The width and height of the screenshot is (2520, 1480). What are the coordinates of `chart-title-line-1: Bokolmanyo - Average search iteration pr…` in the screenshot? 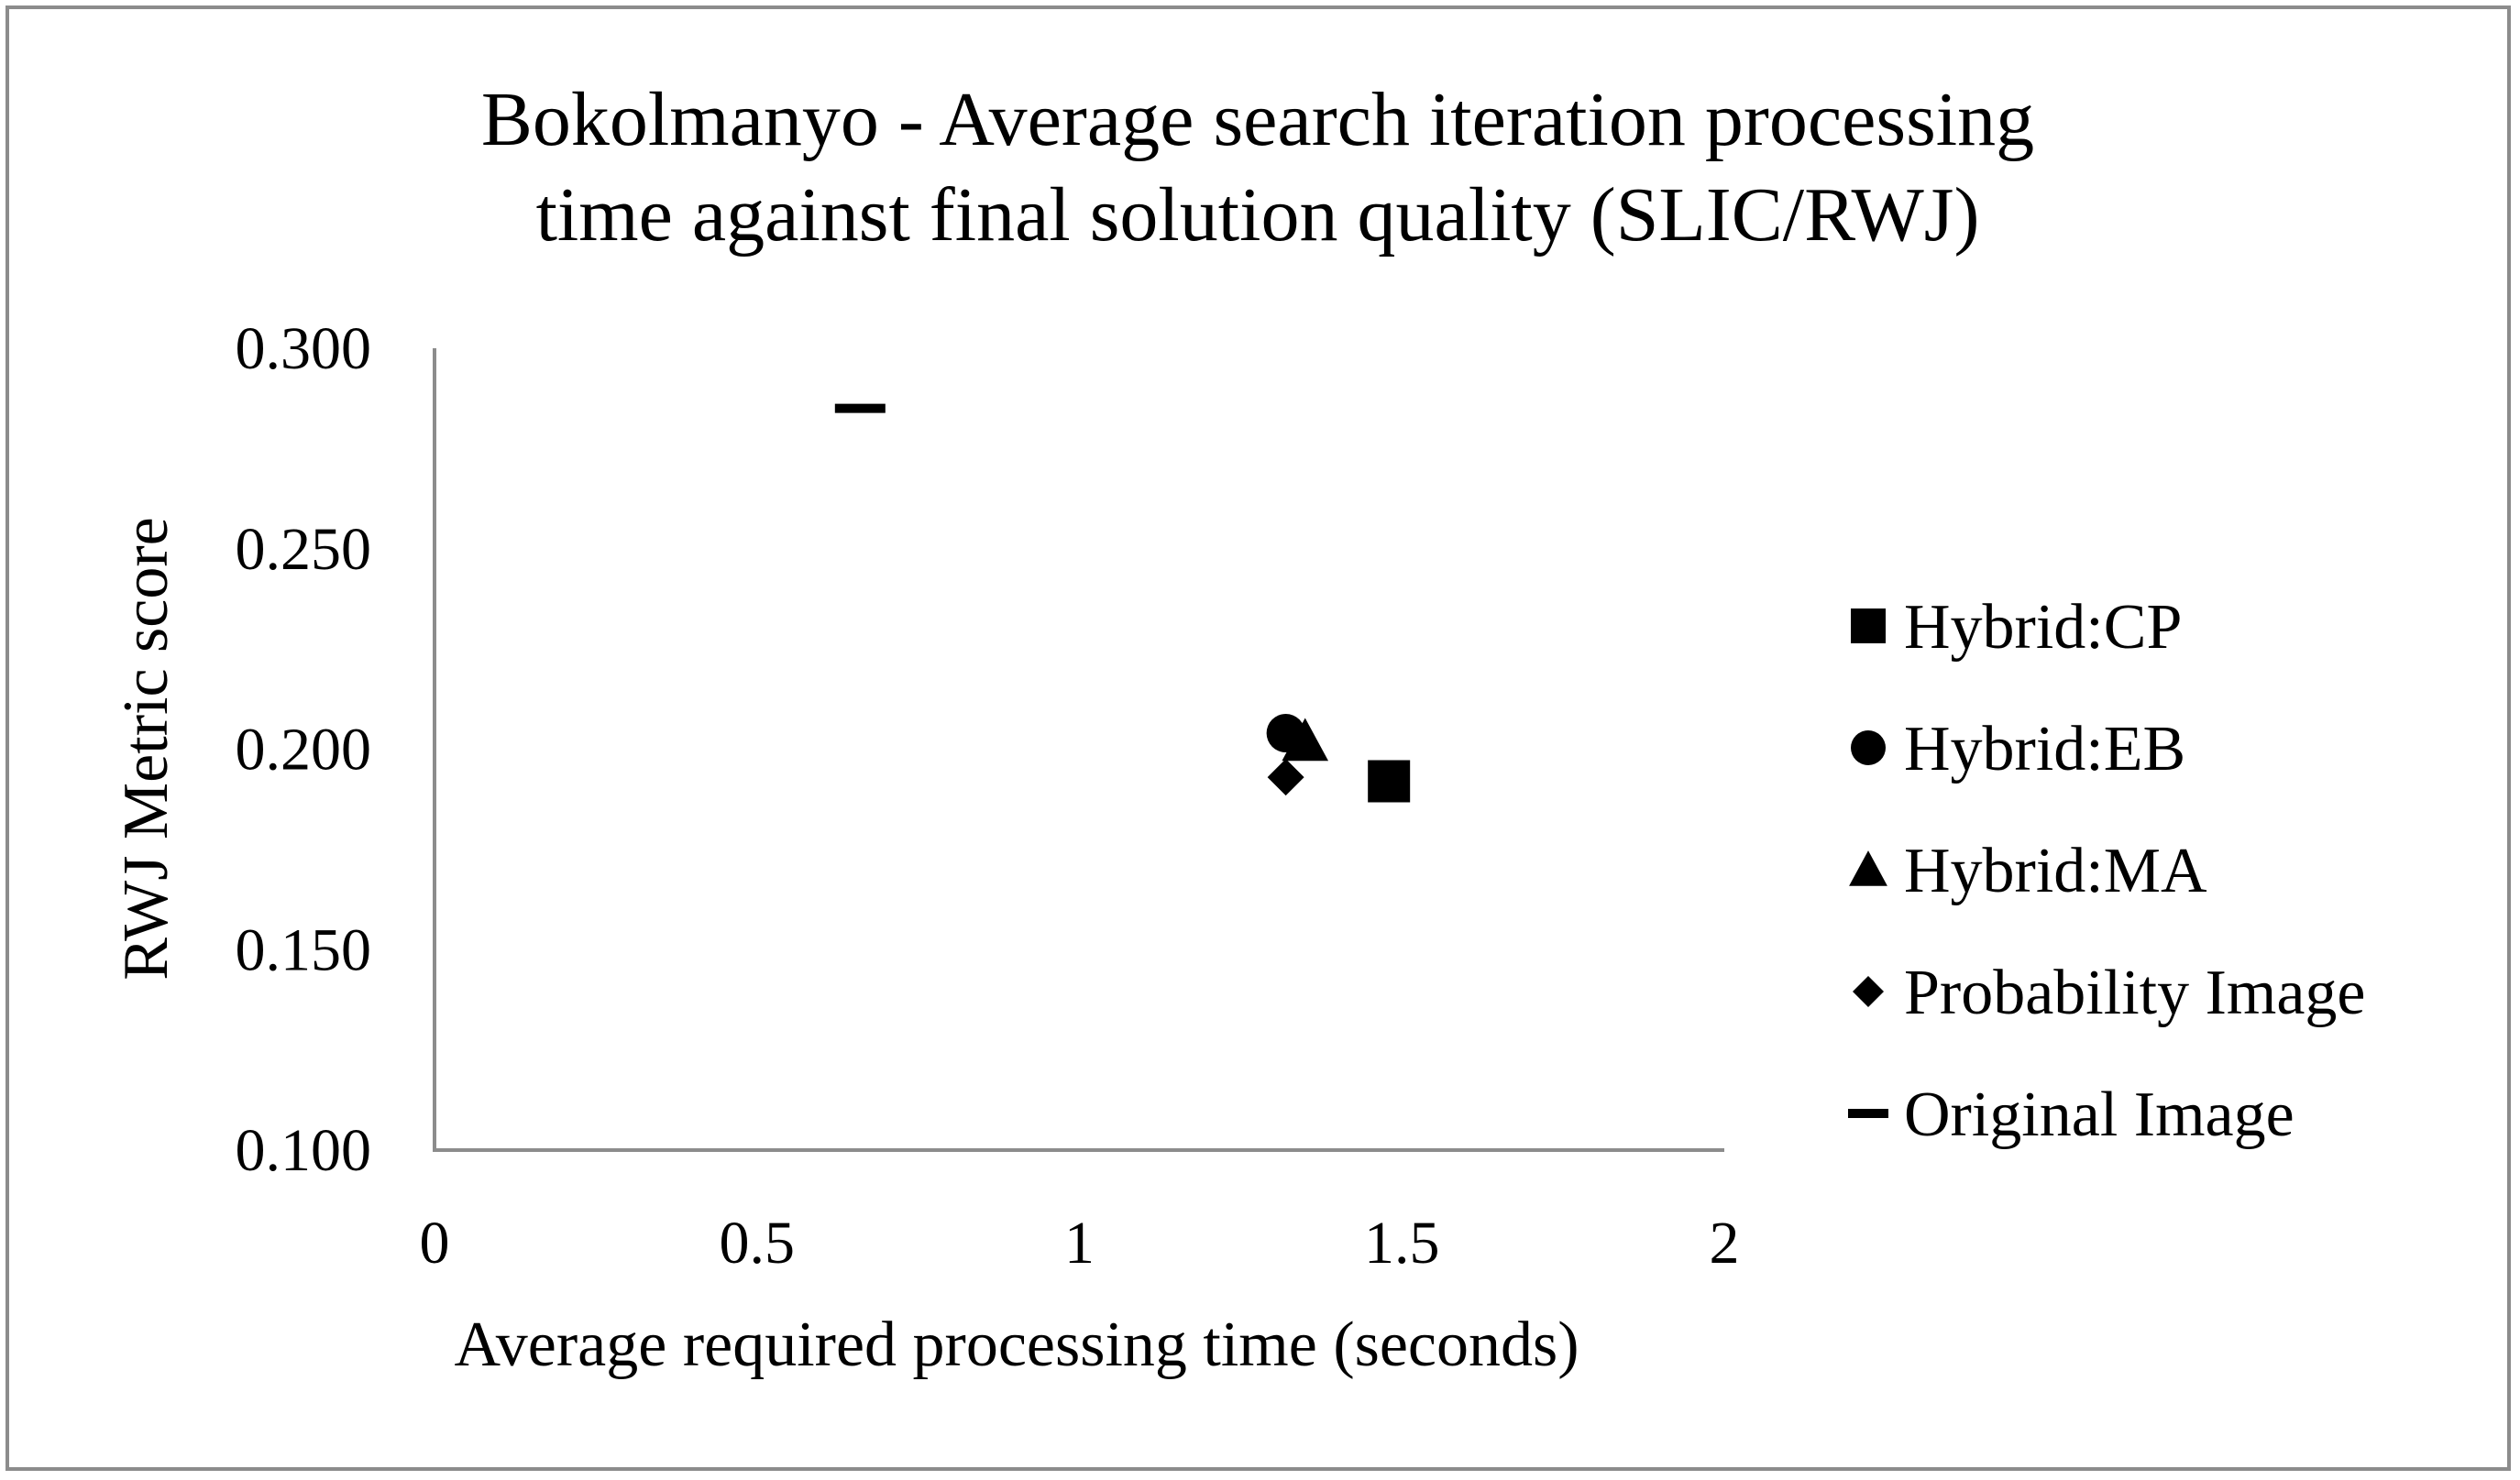 It's located at (1257, 119).